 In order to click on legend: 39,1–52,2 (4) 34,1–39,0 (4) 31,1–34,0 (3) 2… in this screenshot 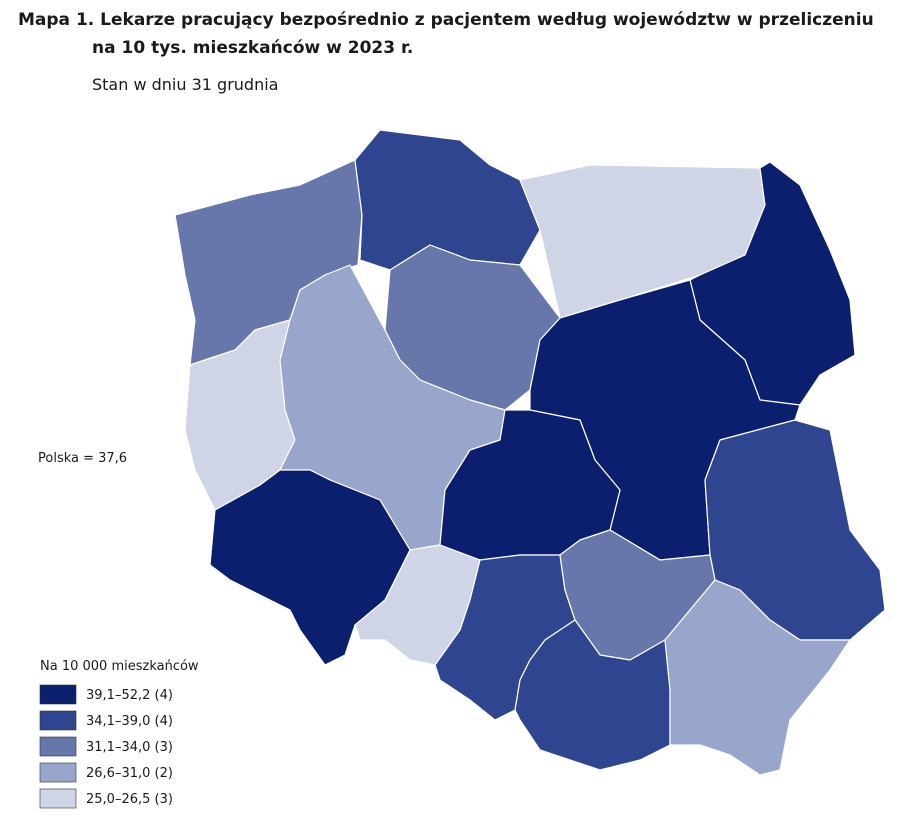, I will do `click(106, 746)`.